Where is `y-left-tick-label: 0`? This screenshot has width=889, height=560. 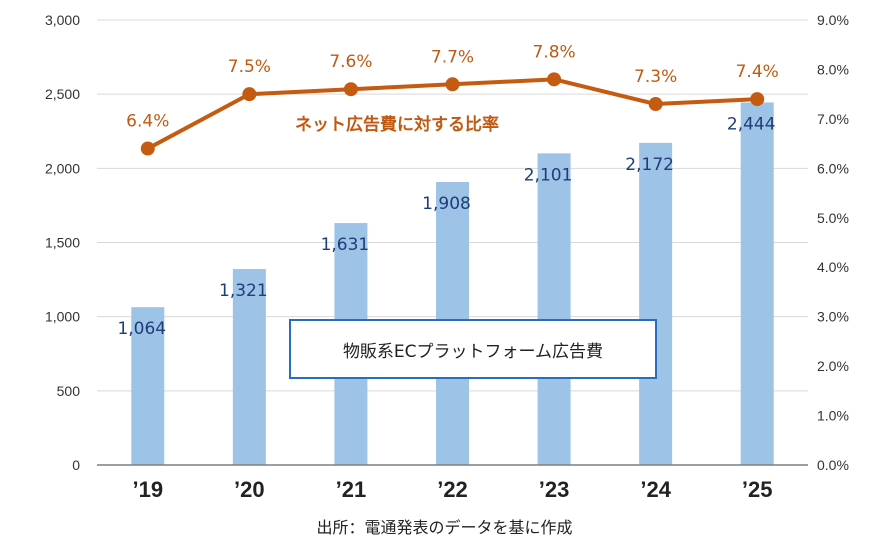
y-left-tick-label: 0 is located at coordinates (76, 465).